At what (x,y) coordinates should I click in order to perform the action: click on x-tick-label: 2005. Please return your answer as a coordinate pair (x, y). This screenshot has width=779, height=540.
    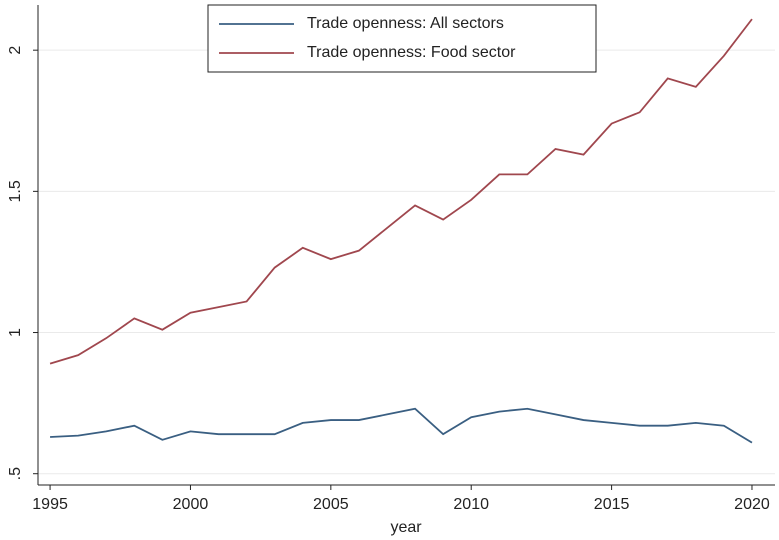
    Looking at the image, I should click on (331, 504).